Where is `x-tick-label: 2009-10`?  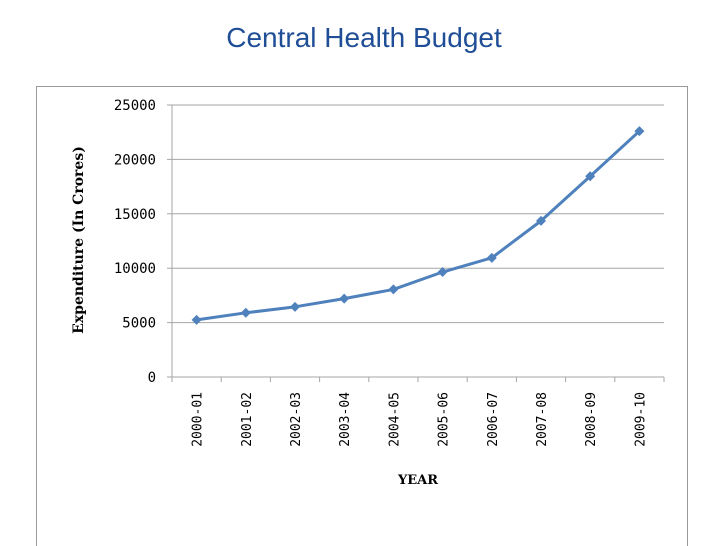 x-tick-label: 2009-10 is located at coordinates (640, 419).